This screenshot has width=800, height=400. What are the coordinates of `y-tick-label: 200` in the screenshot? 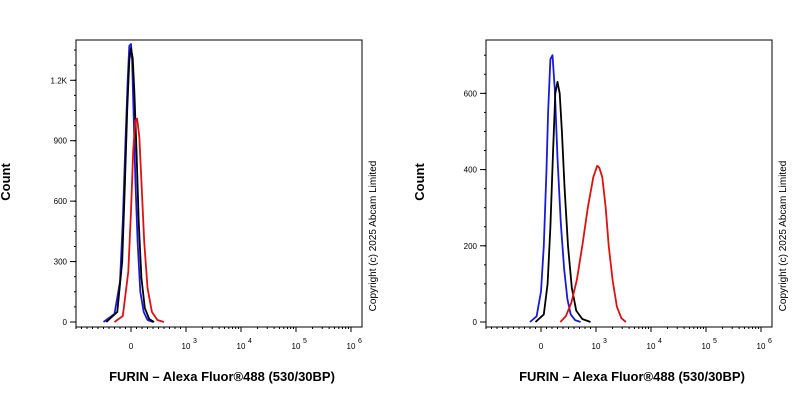 It's located at (471, 246).